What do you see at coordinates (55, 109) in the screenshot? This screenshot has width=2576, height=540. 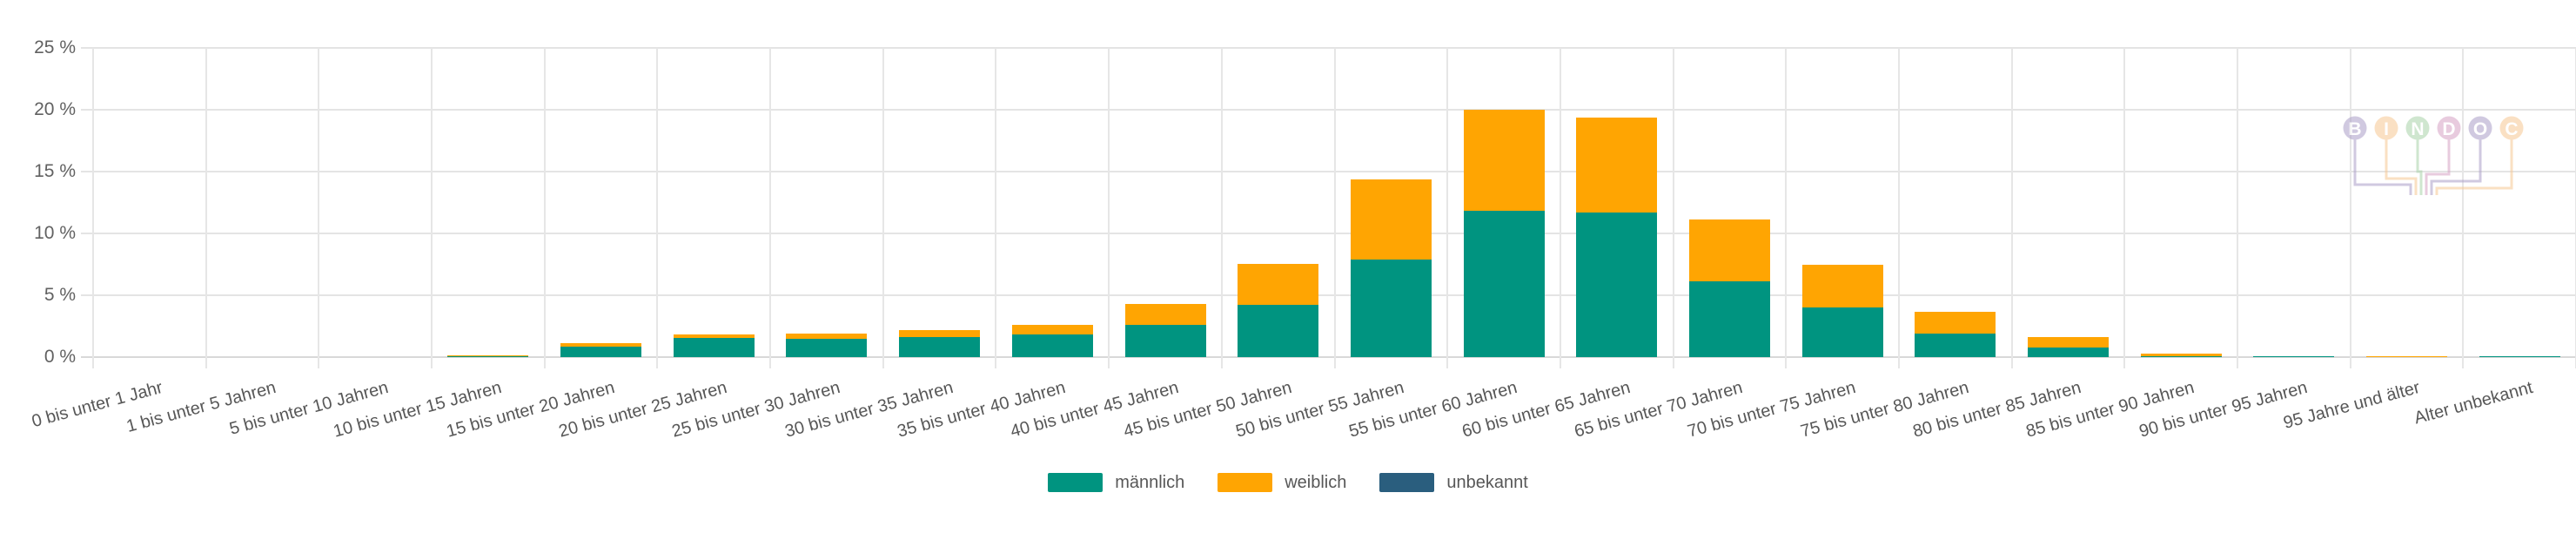 I see `y-tick-label: 20 %` at bounding box center [55, 109].